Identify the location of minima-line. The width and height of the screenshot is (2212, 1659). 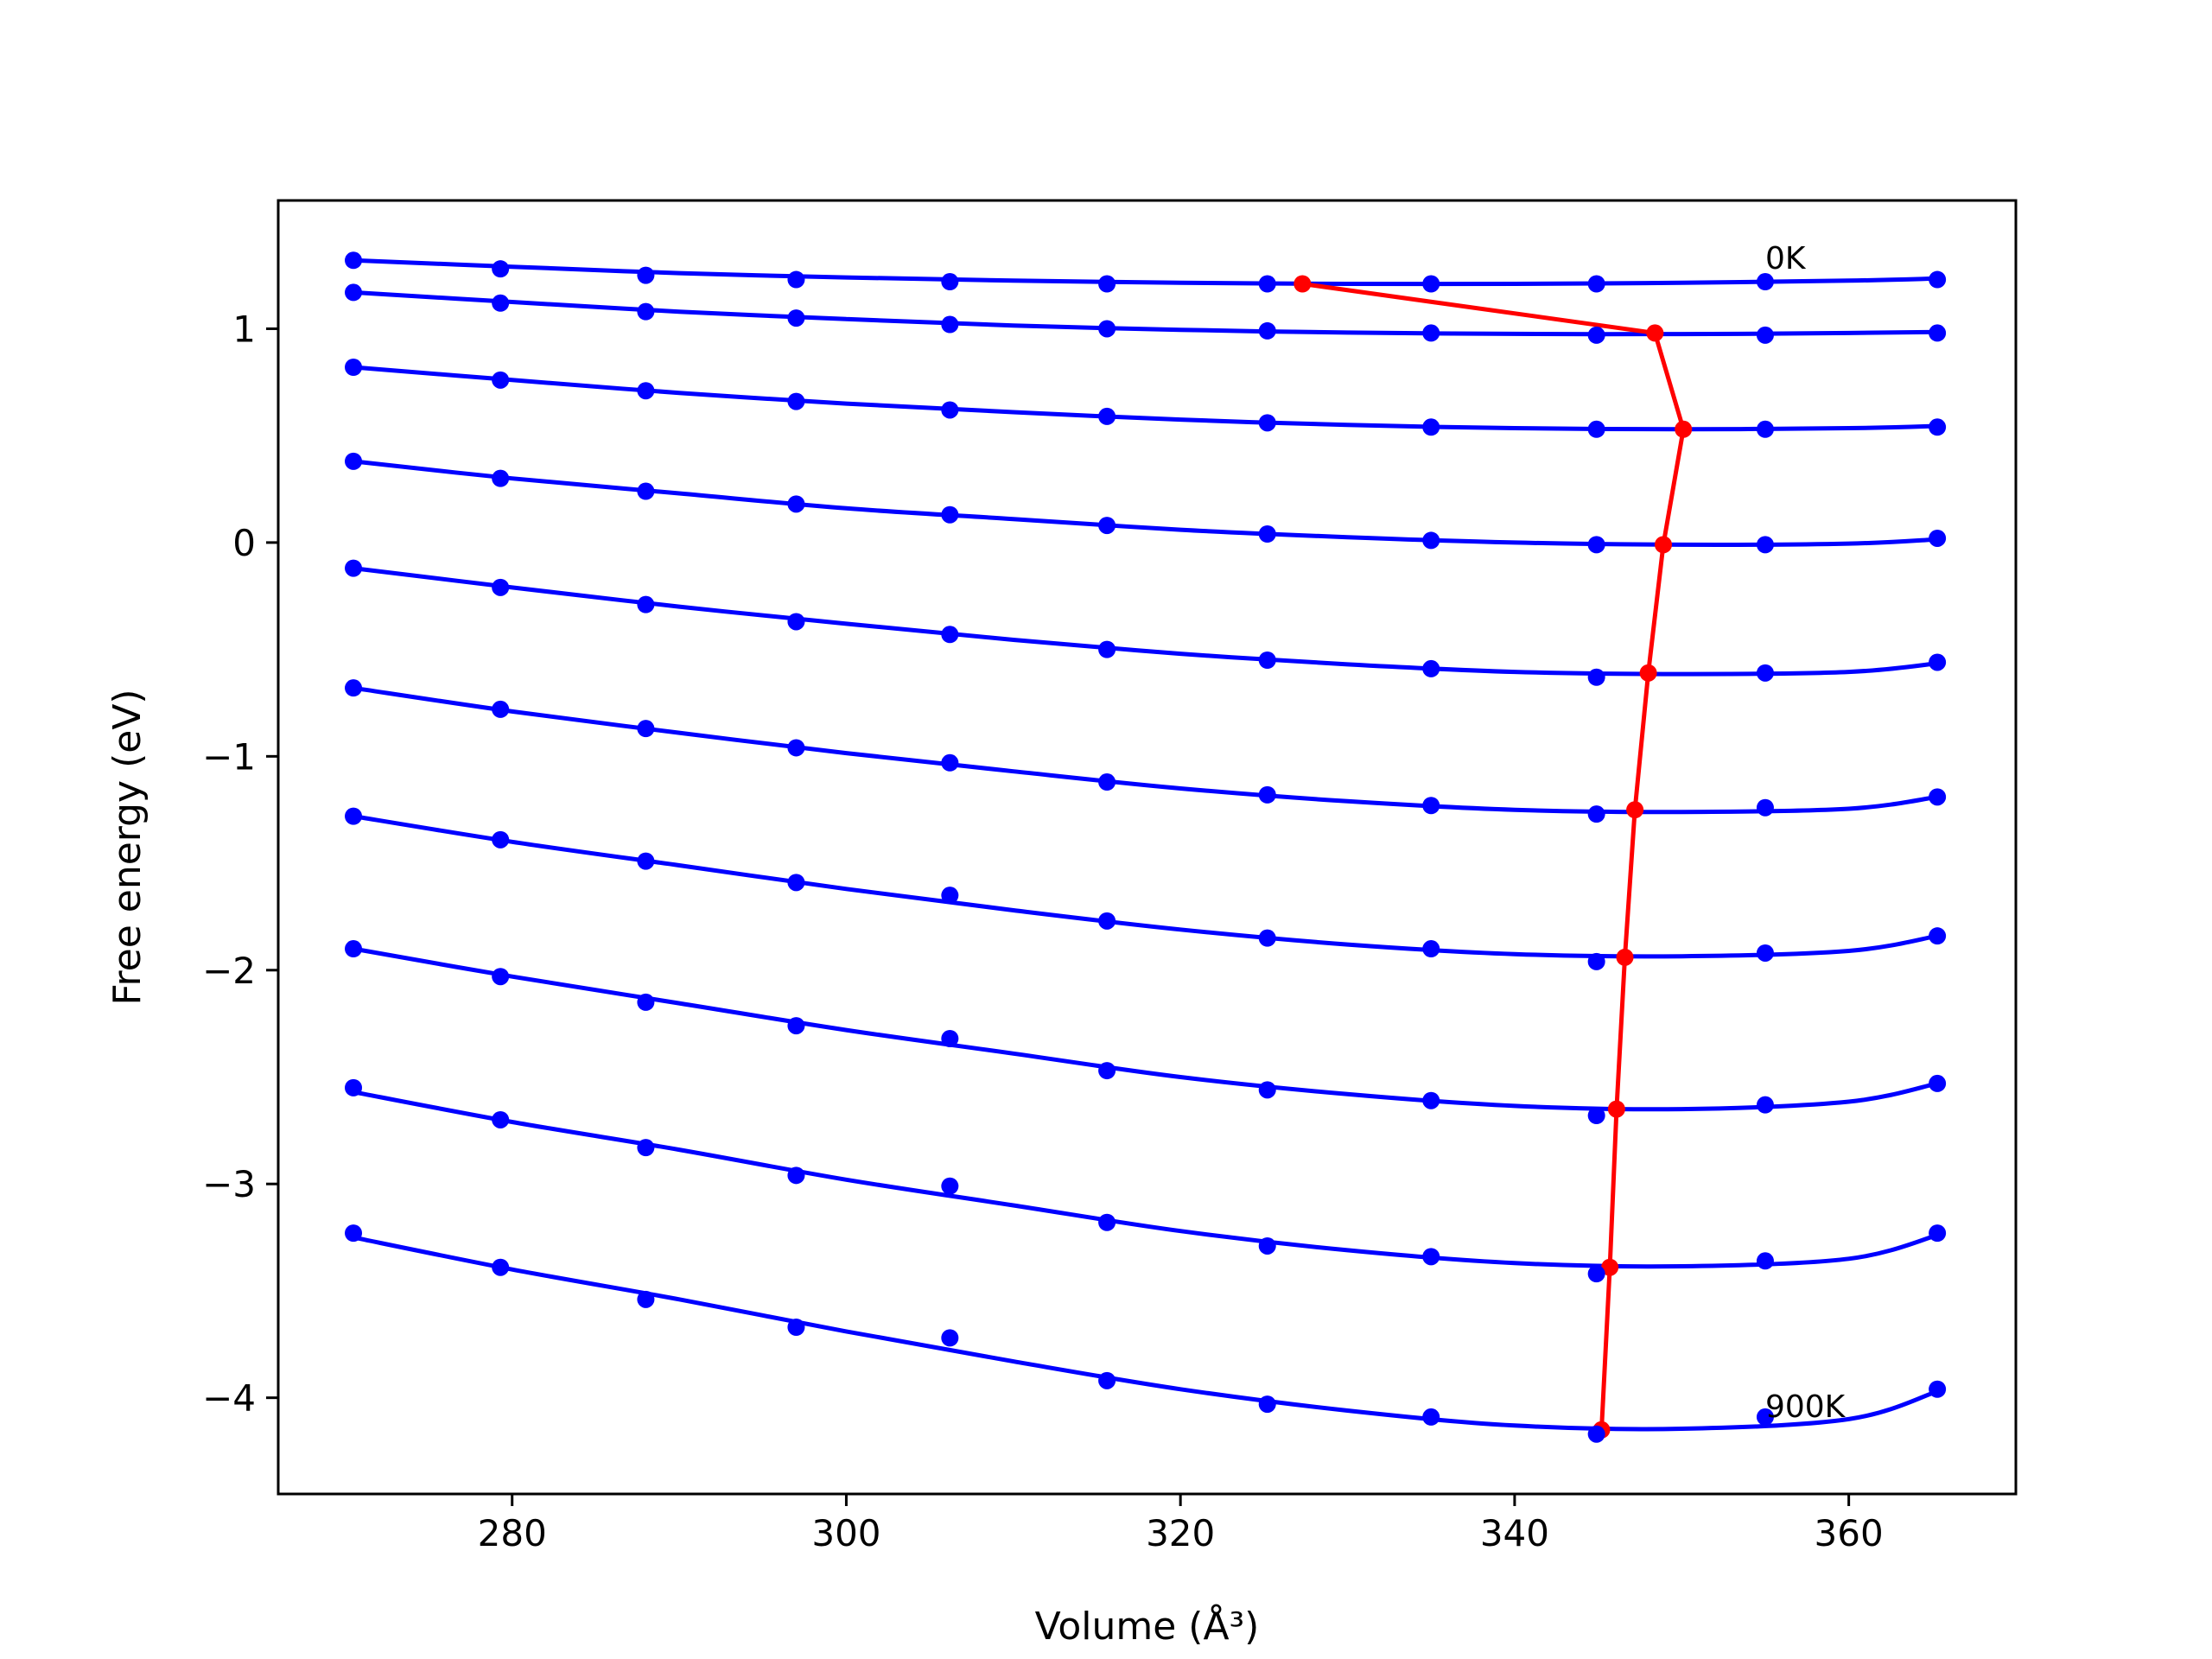
(1493, 856).